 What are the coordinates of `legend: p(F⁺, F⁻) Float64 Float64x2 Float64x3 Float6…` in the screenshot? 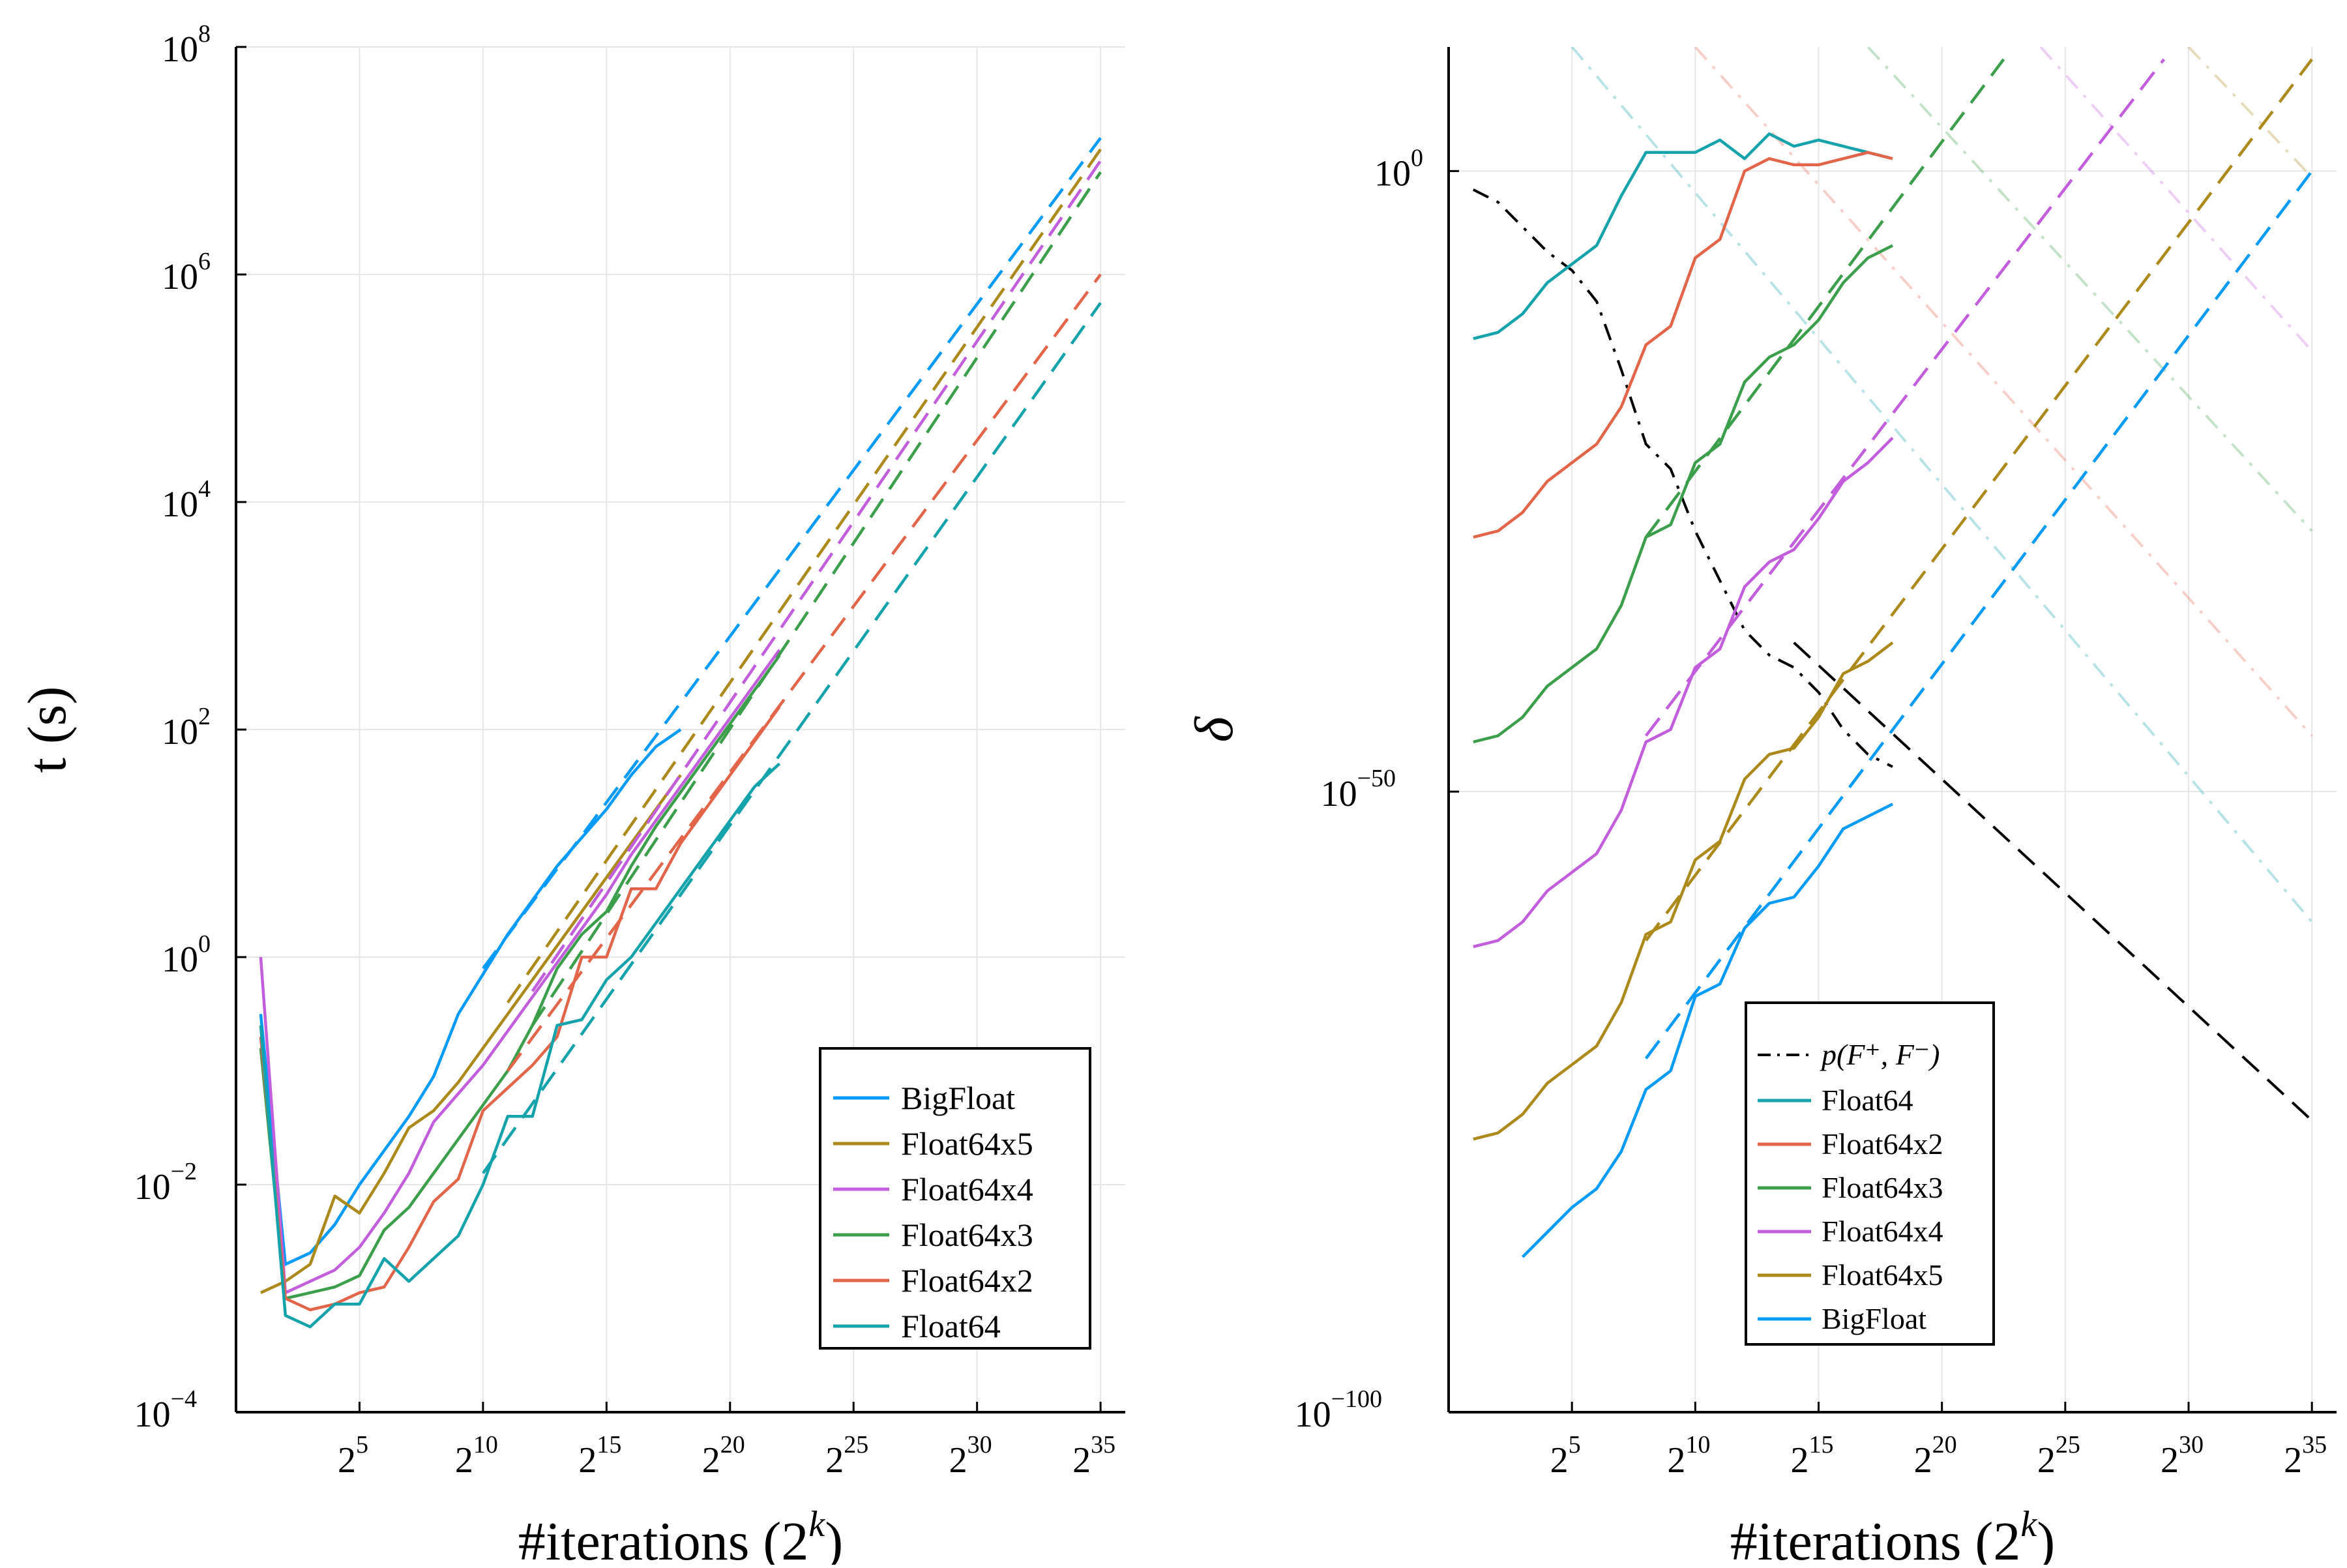 It's located at (1870, 1174).